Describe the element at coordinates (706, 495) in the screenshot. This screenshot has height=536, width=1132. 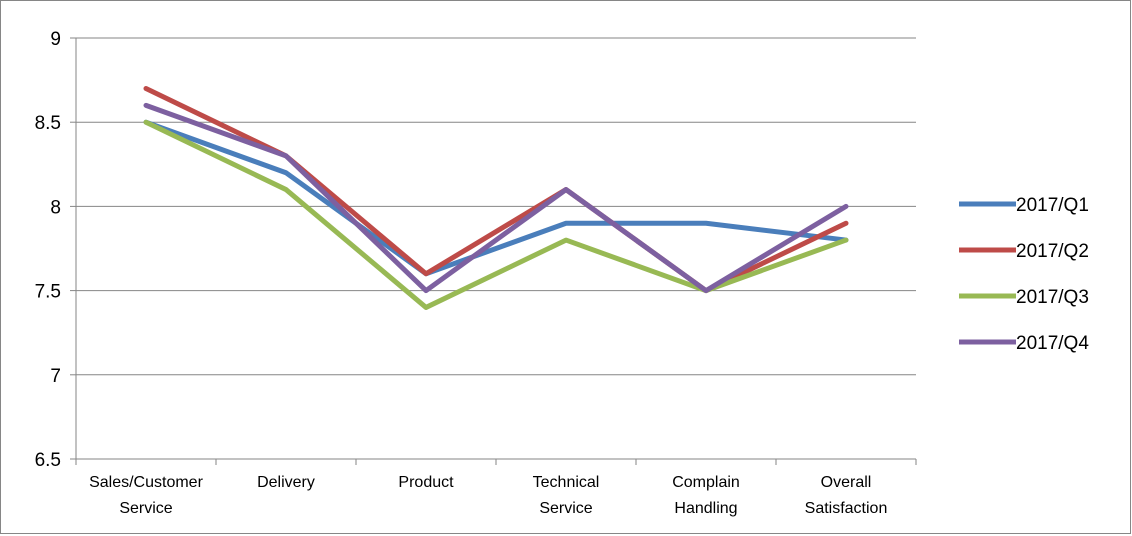
I see `x-tick-label: Complain Handling` at that location.